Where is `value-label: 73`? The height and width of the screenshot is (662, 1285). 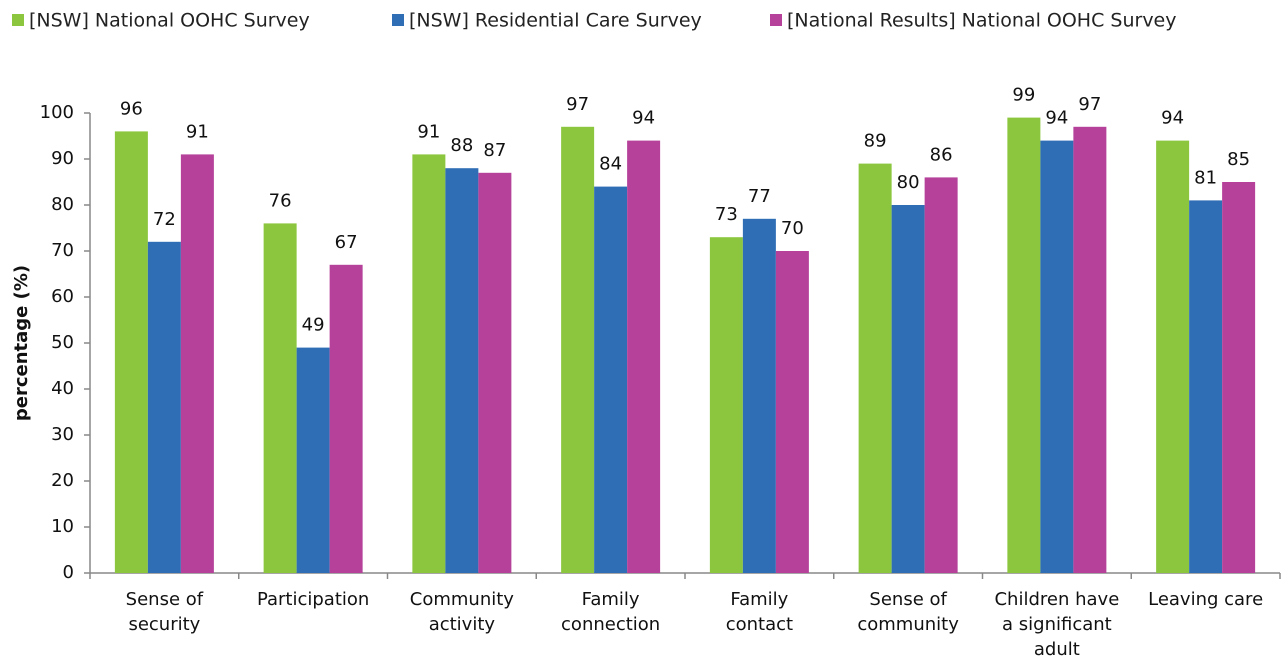
value-label: 73 is located at coordinates (726, 214).